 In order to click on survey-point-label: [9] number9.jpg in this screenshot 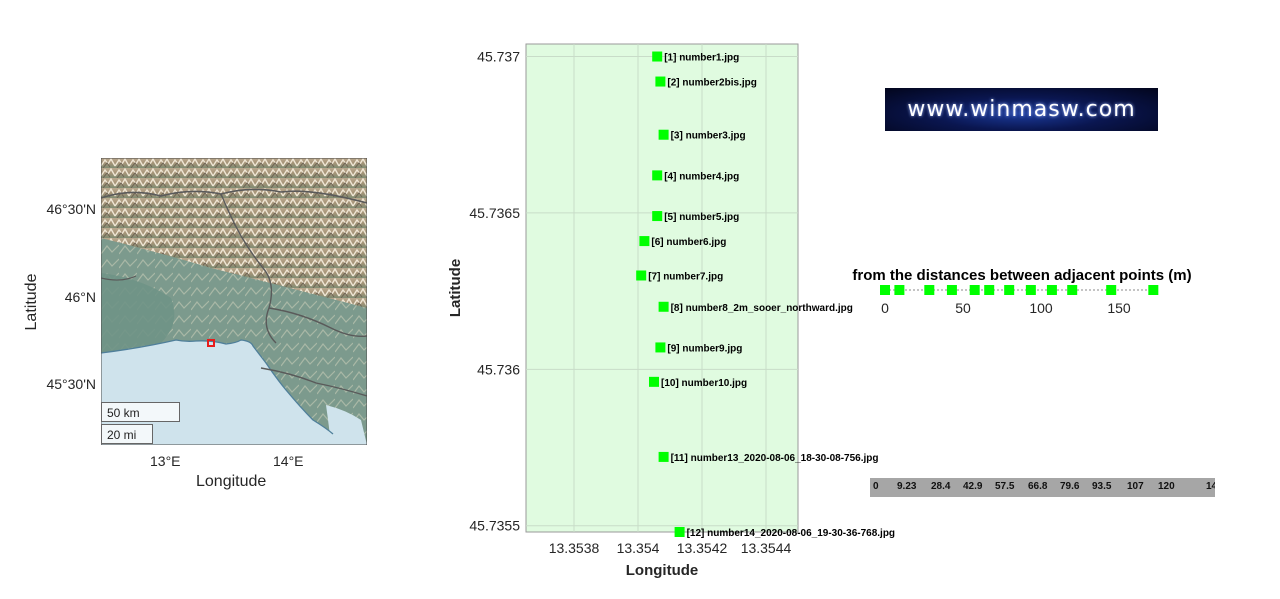, I will do `click(704, 348)`.